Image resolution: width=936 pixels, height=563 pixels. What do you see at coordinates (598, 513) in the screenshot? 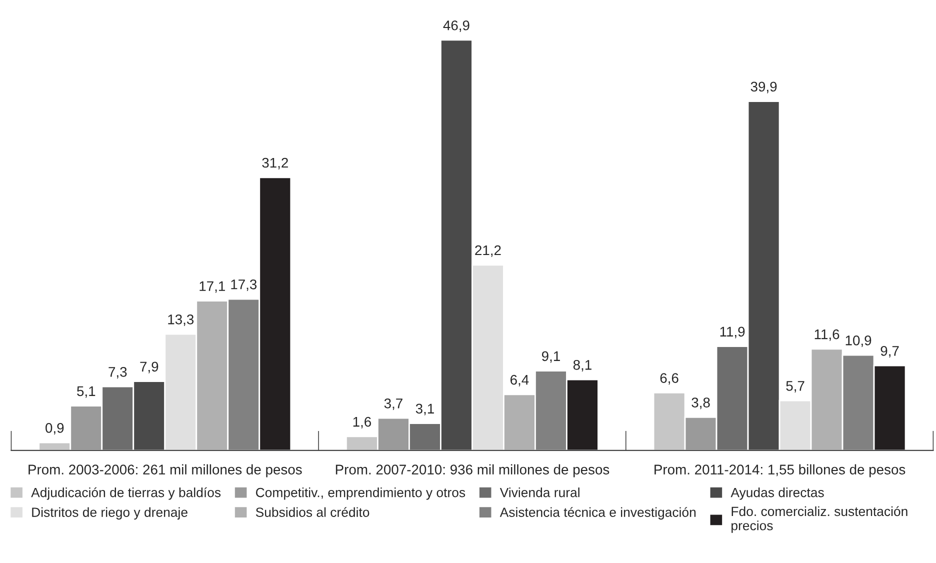
I see `legend-label: Asistencia técnica e investigación` at bounding box center [598, 513].